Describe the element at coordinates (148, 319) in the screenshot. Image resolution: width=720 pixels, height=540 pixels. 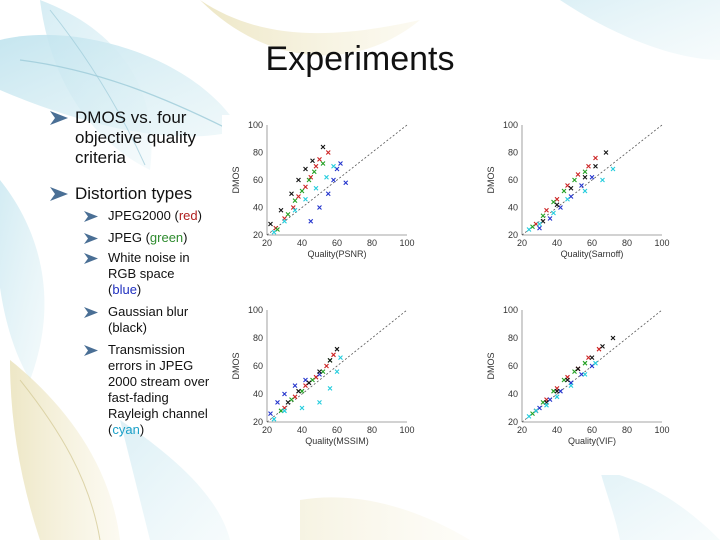
I see `sub-bullet-gaussian-blur: Gaussian blur (black)` at that location.